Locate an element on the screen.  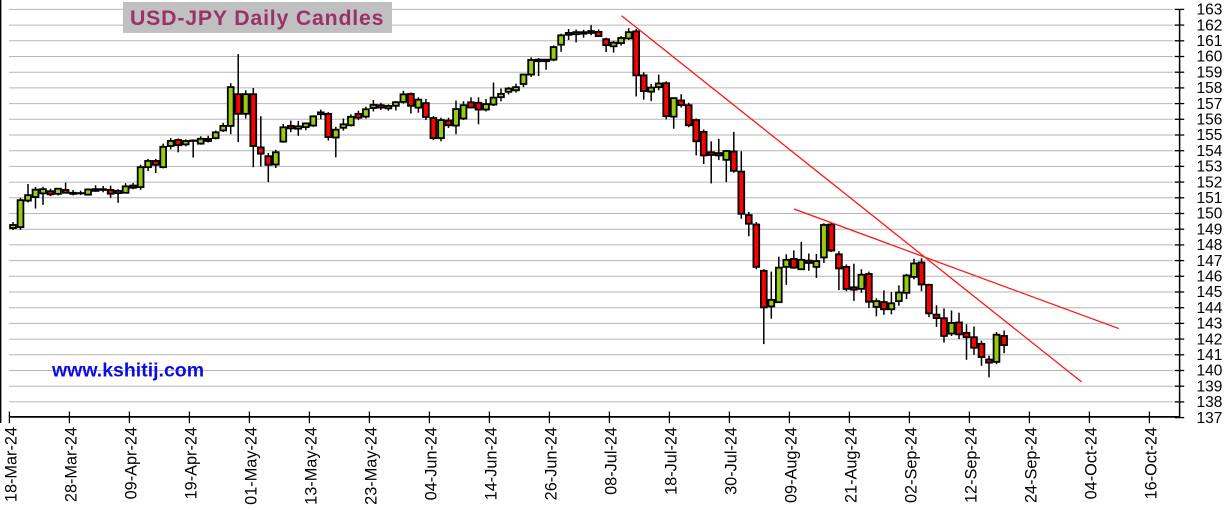
svg-text: 141 is located at coordinates (1210, 355).